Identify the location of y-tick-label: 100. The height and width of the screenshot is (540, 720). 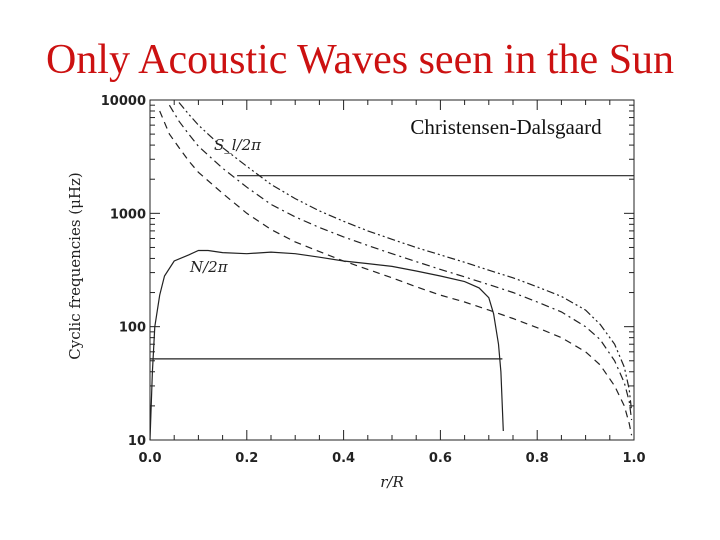
(132, 328).